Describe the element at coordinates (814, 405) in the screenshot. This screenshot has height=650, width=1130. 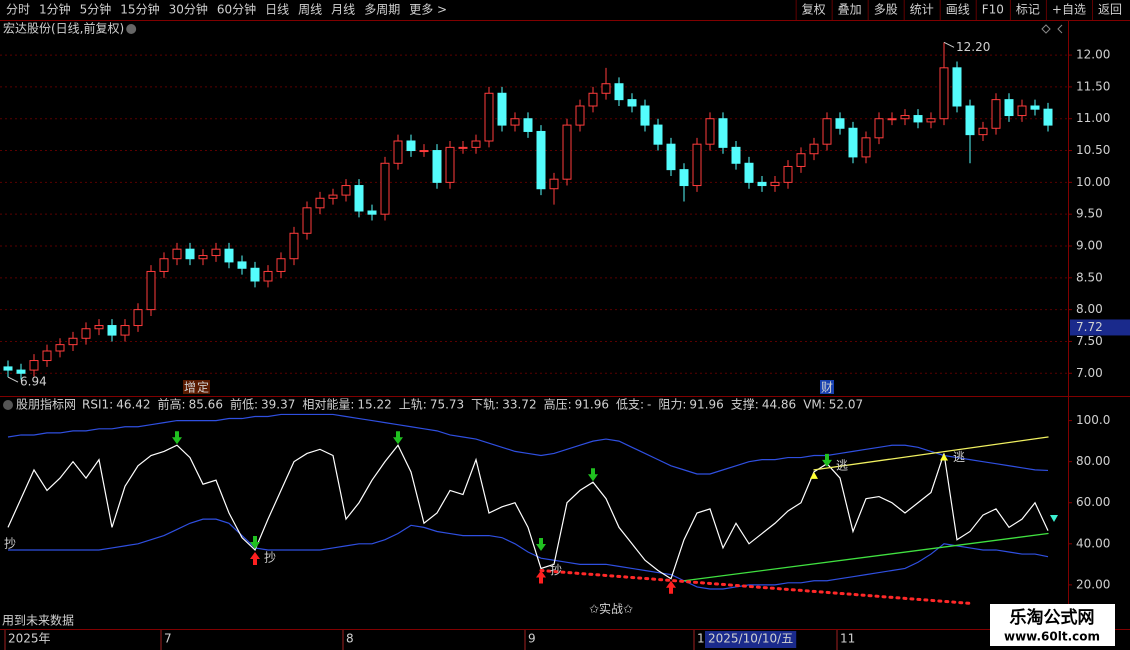
I see `readout-name: VM:` at that location.